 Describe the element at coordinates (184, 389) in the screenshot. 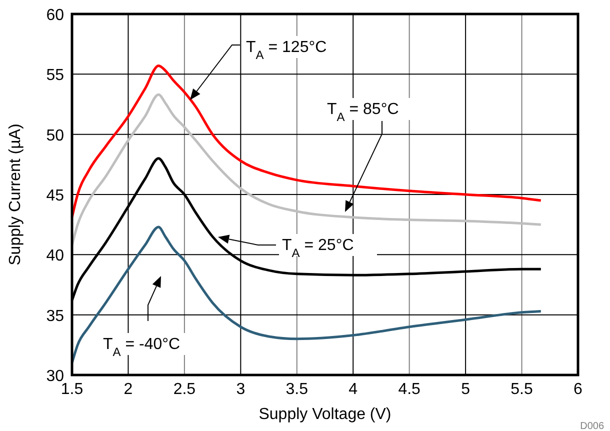

I see `x-tick-label: 2.5` at that location.